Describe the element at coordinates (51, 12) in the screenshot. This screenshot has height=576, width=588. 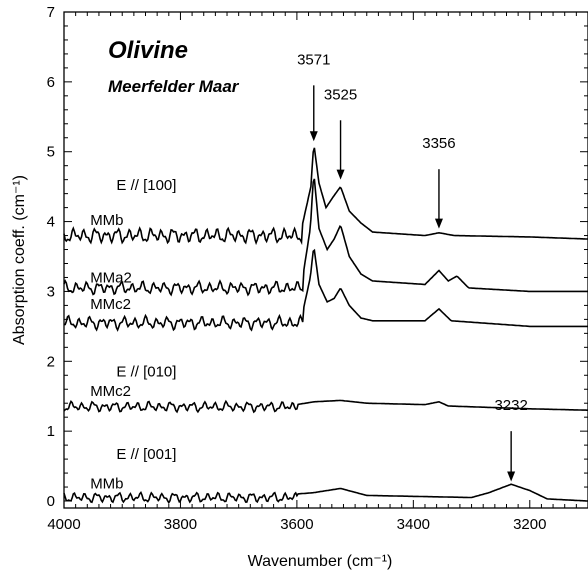
I see `y-tick-label: 7` at that location.